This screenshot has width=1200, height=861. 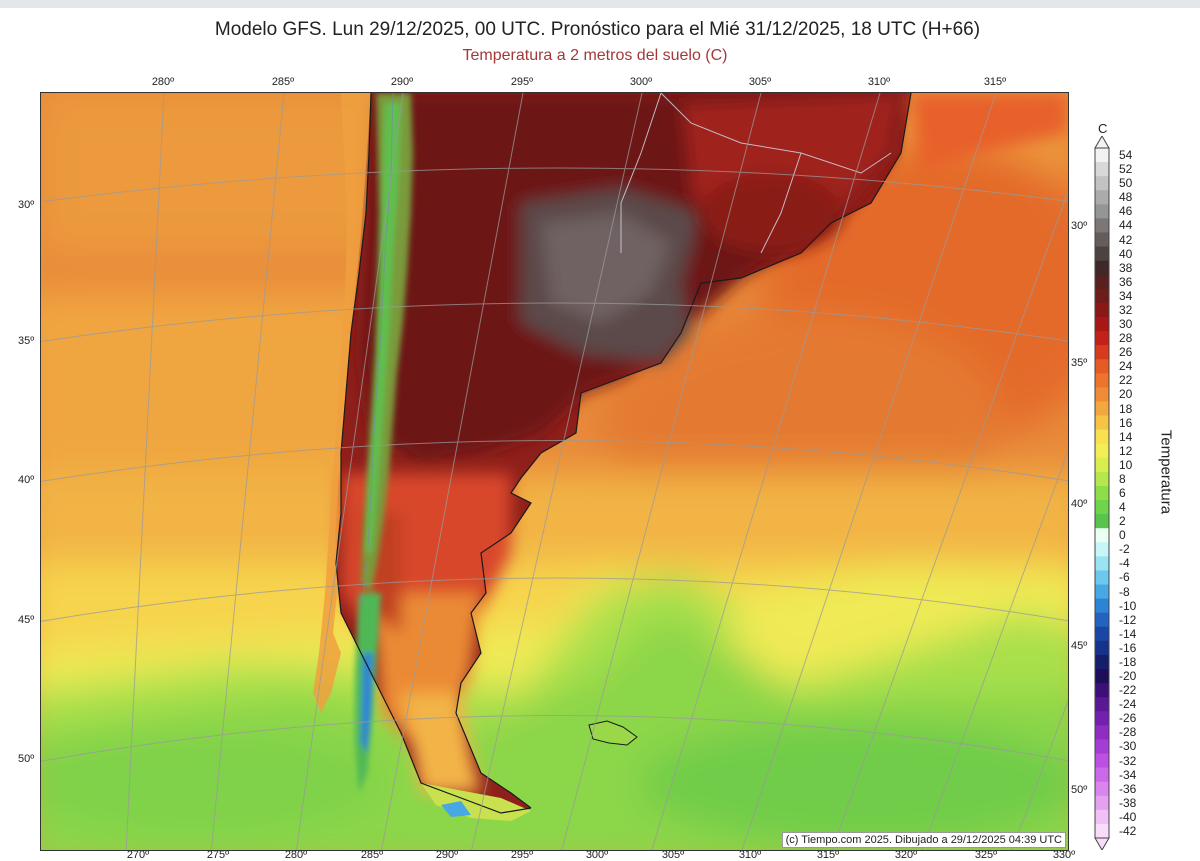 What do you see at coordinates (1126, 267) in the screenshot?
I see `colorbar-tick-label: 38` at bounding box center [1126, 267].